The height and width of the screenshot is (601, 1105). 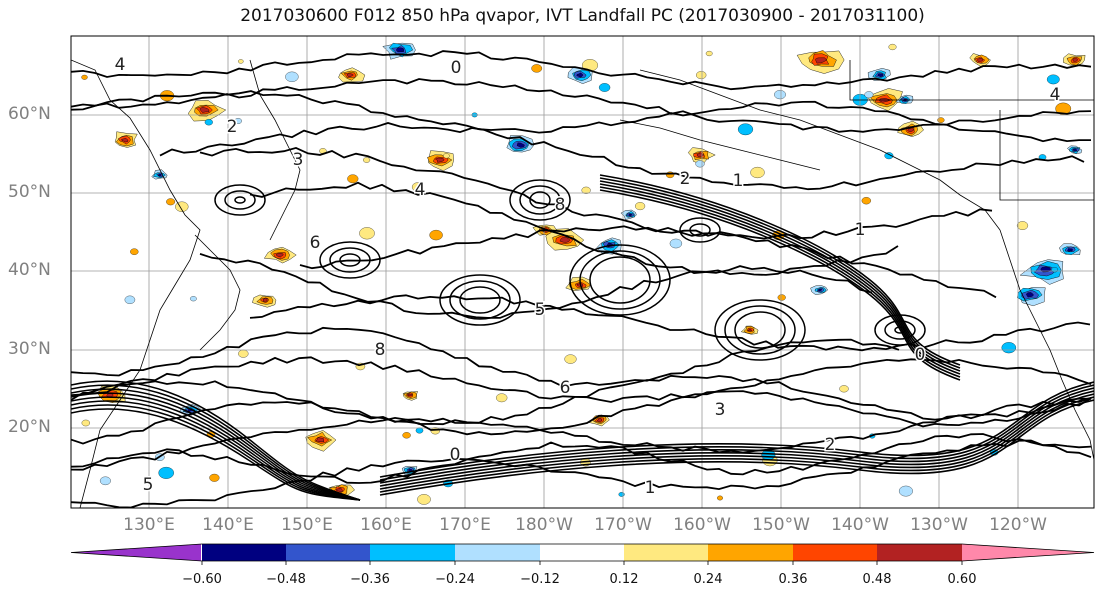 I want to click on contour-label: 8, so click(x=560, y=205).